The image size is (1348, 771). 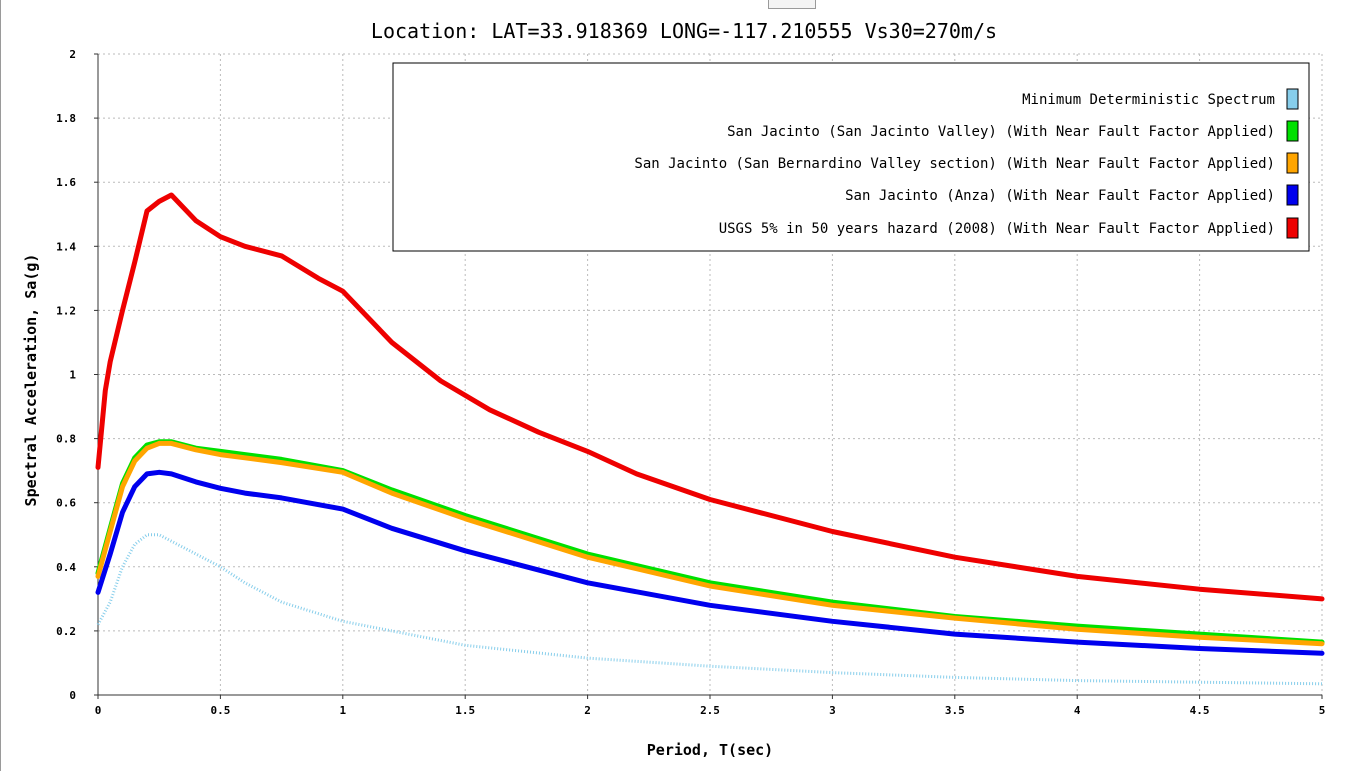 What do you see at coordinates (220, 710) in the screenshot?
I see `x-tick-label: 0.5` at bounding box center [220, 710].